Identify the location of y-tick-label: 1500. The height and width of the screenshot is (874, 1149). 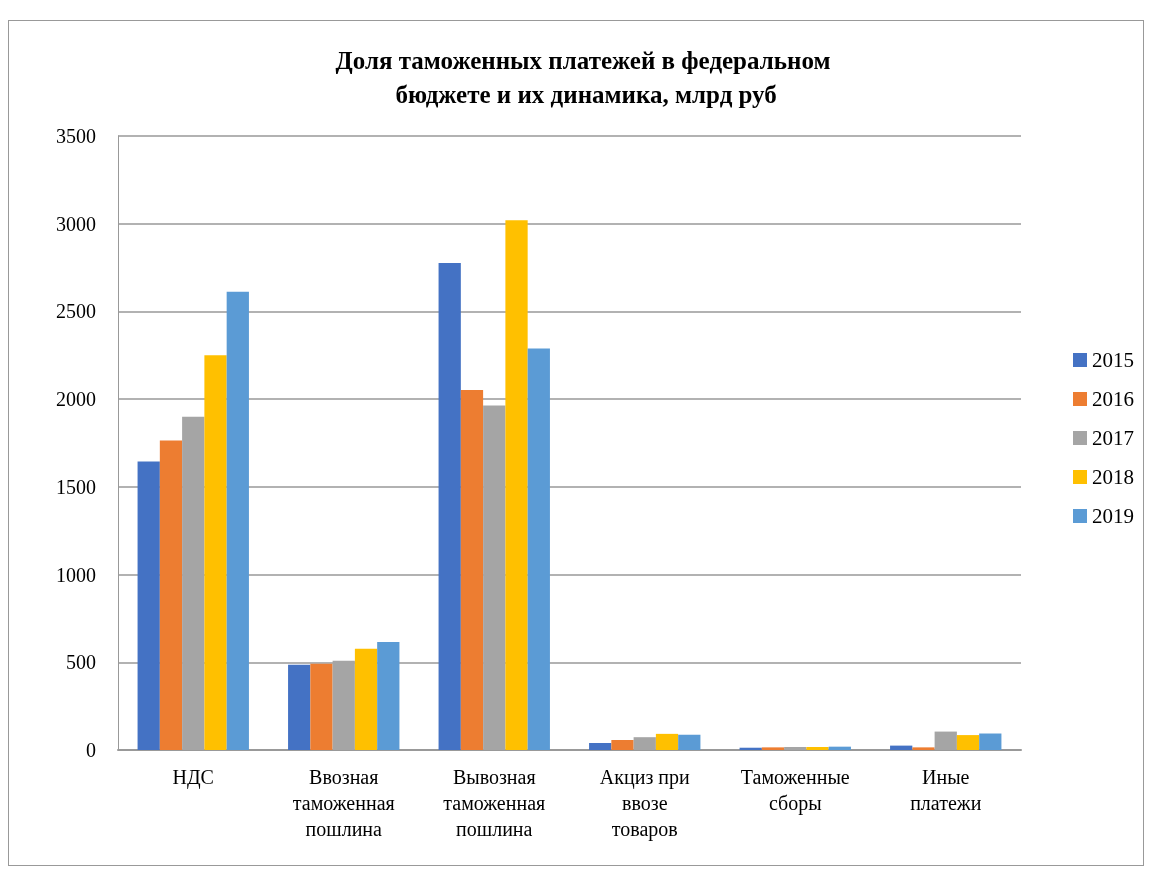
(76, 486).